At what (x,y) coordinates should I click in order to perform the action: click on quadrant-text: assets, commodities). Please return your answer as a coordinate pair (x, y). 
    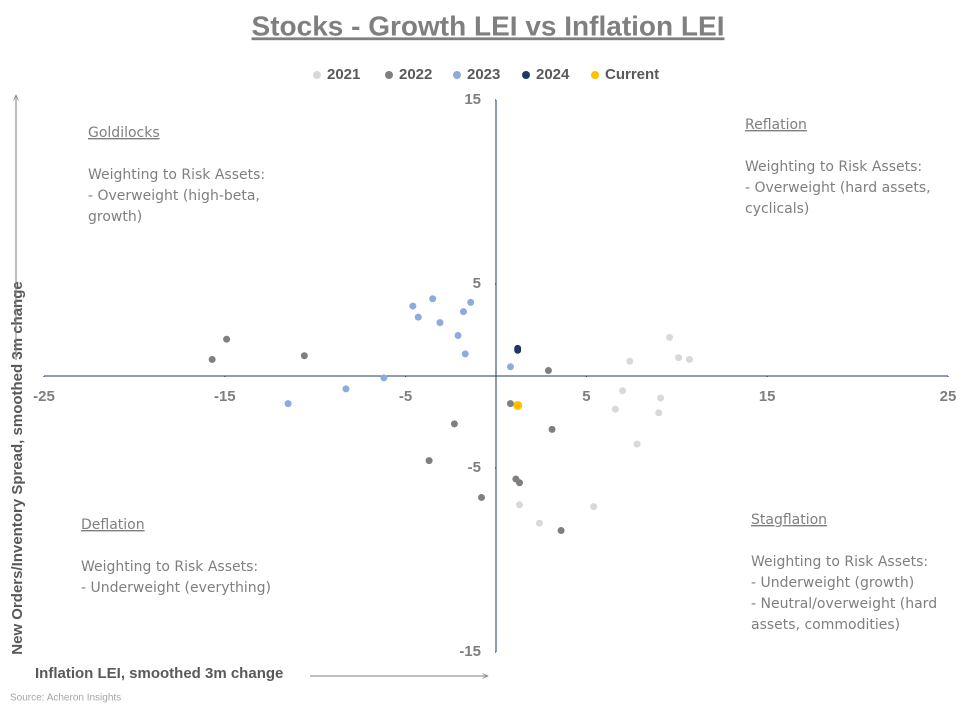
    Looking at the image, I should click on (825, 625).